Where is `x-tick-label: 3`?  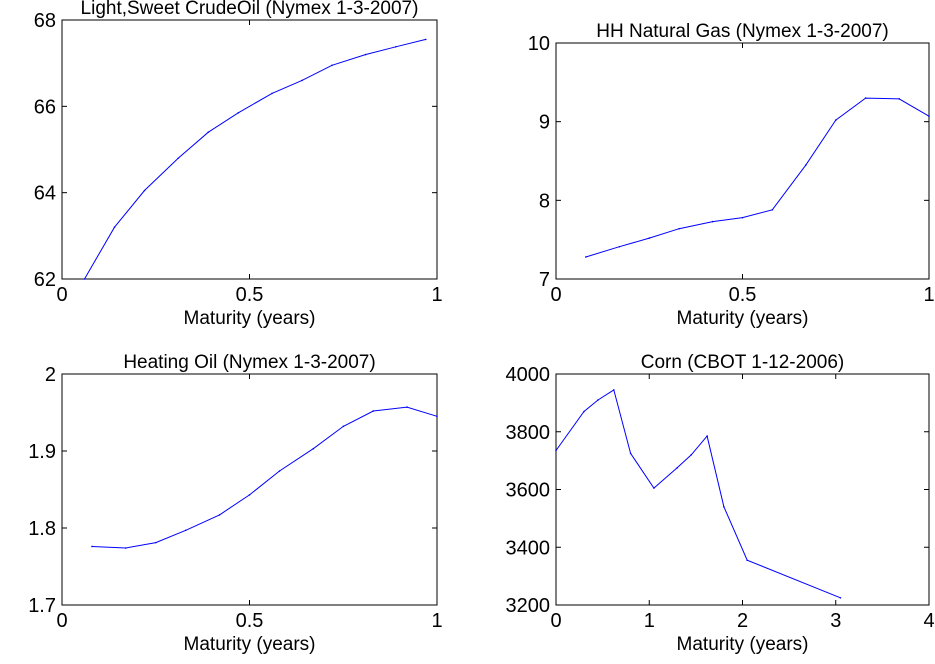 x-tick-label: 3 is located at coordinates (835, 621).